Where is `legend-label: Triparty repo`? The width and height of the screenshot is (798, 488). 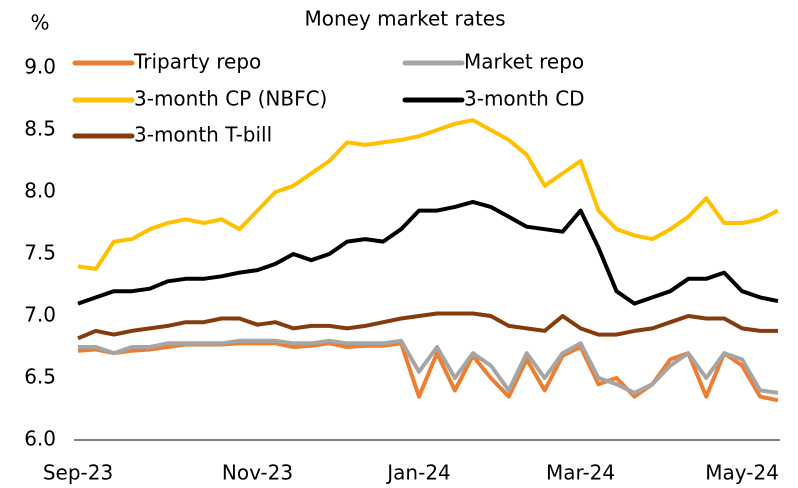
legend-label: Triparty repo is located at coordinates (197, 62).